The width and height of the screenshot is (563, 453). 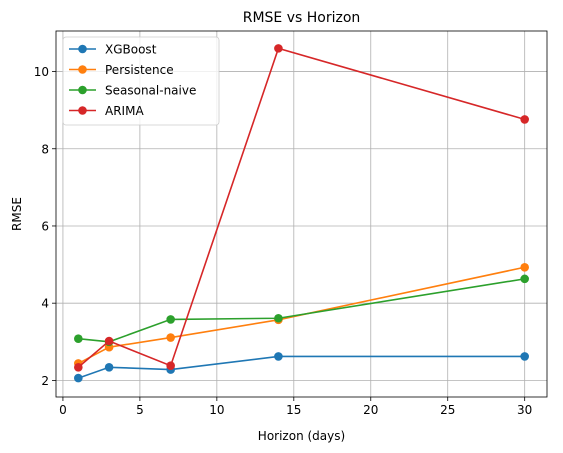 What do you see at coordinates (447, 410) in the screenshot?
I see `x-tick-label: 25` at bounding box center [447, 410].